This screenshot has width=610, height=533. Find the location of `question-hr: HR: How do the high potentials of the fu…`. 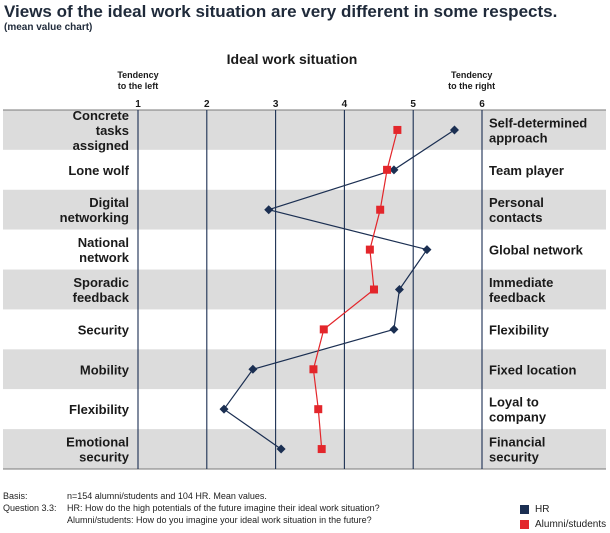

question-hr: HR: How do the high potentials of the fu… is located at coordinates (223, 508).